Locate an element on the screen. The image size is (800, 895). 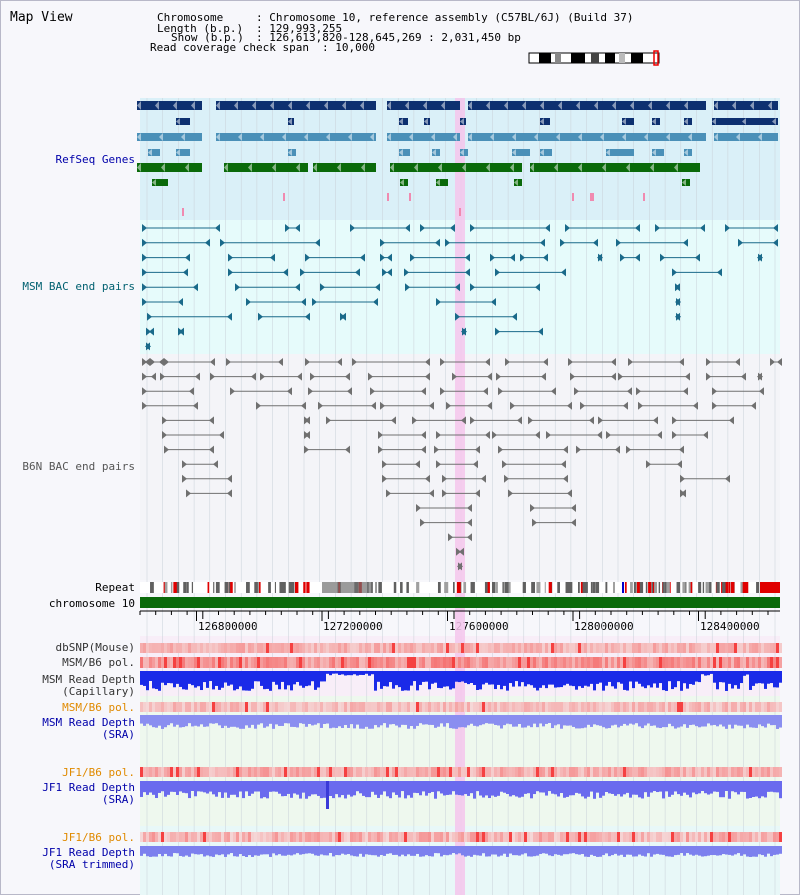
coverage-value: : 10,000 is located at coordinates (348, 47).